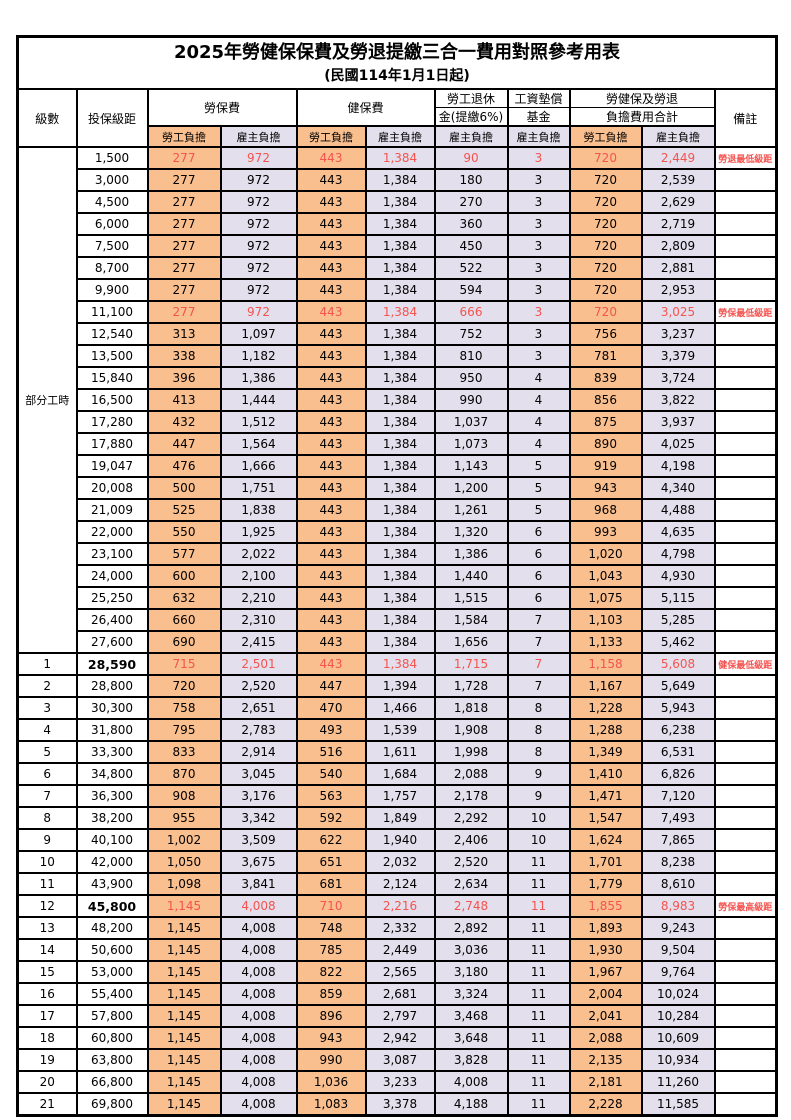  I want to click on level-cell: 16, so click(47, 994).